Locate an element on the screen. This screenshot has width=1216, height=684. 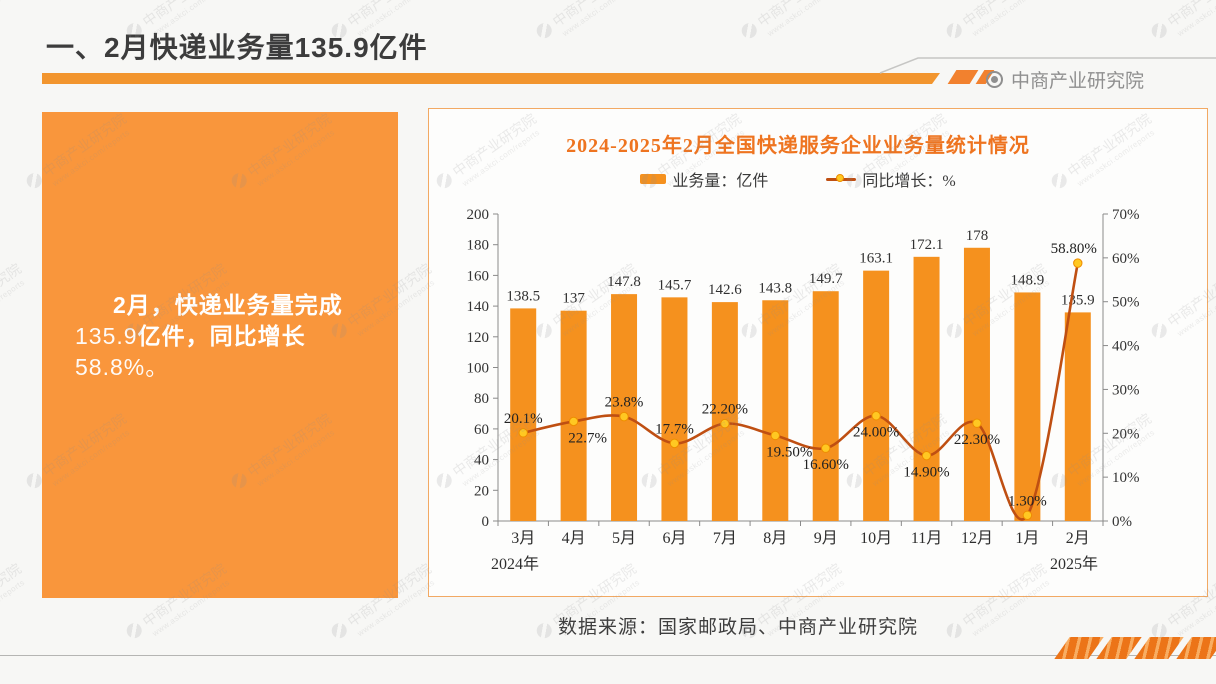
svg-text: 0 is located at coordinates (486, 522).